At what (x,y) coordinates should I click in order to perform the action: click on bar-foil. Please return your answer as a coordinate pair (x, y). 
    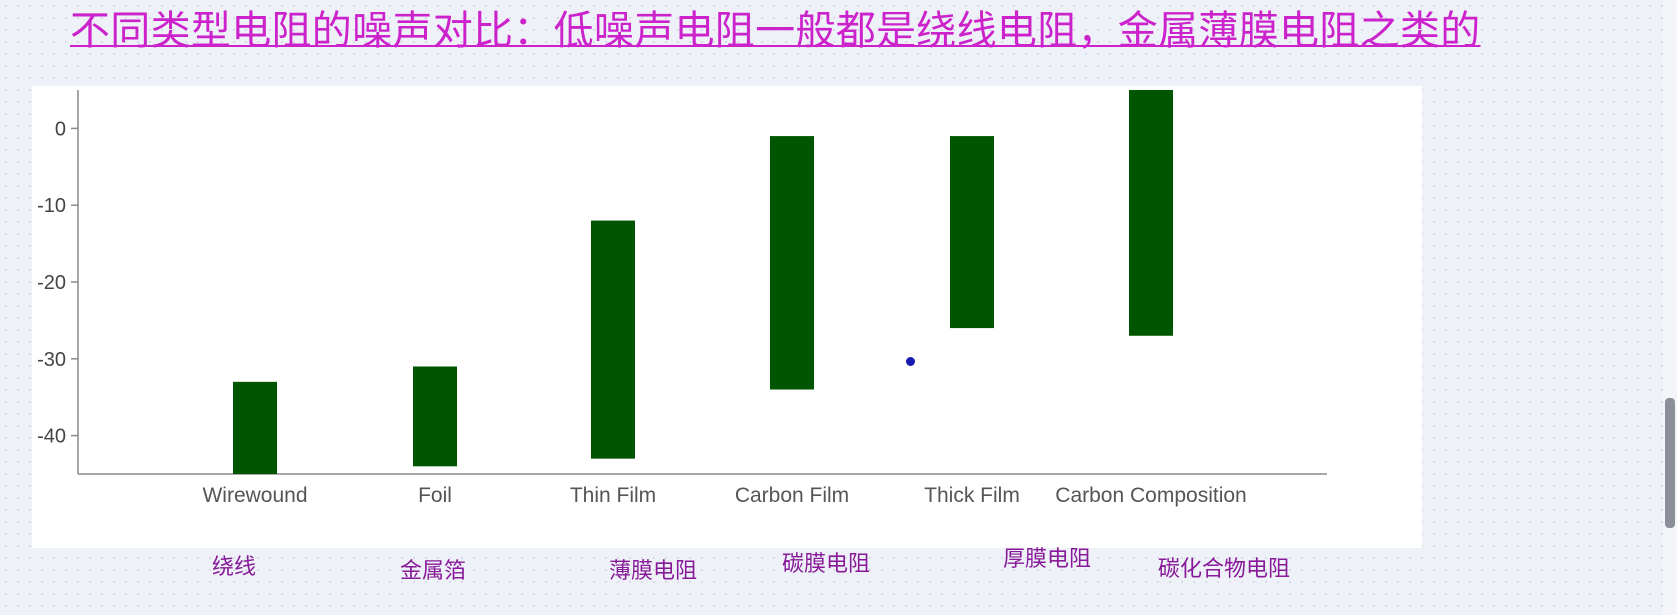
    Looking at the image, I should click on (435, 416).